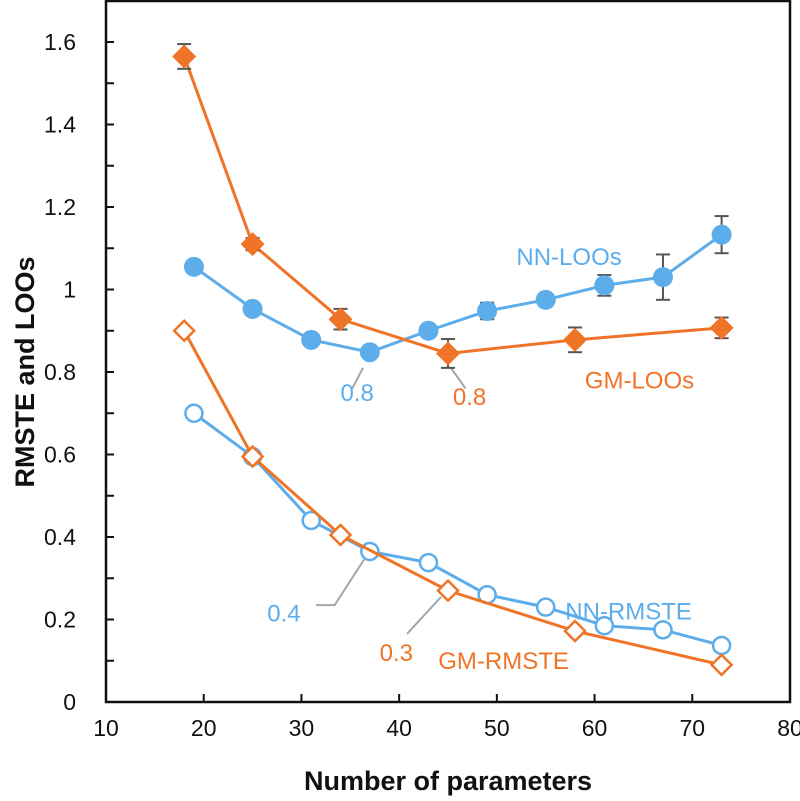 This screenshot has height=801, width=800. I want to click on x-tick-label: 50, so click(497, 728).